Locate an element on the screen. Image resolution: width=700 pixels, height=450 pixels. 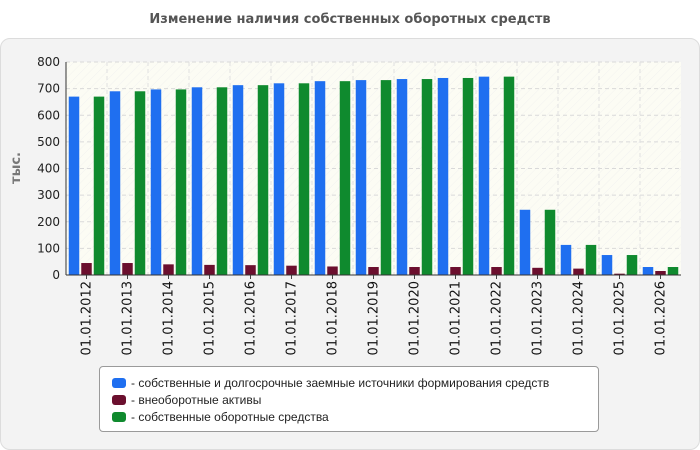
x-tick-label: 01.01.2012 is located at coordinates (87, 318).